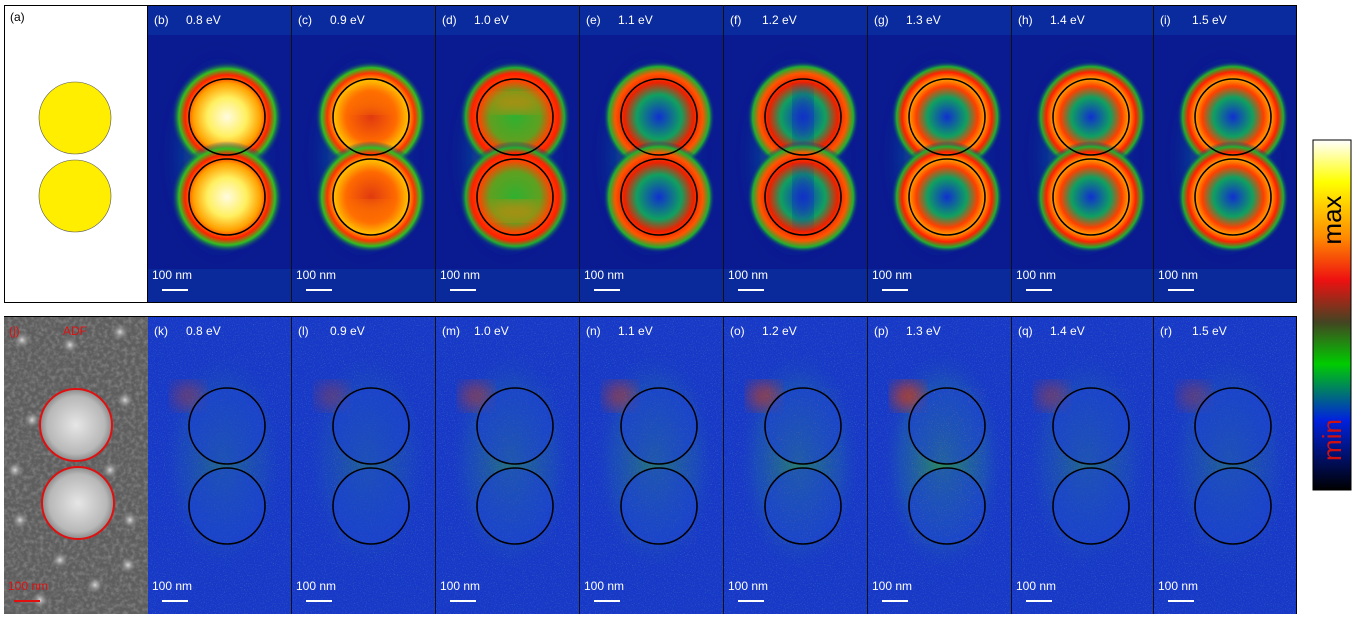 This screenshot has width=1361, height=619. I want to click on eels-map-panel-0: (k) 0.8 eV 100 nm, so click(219, 465).